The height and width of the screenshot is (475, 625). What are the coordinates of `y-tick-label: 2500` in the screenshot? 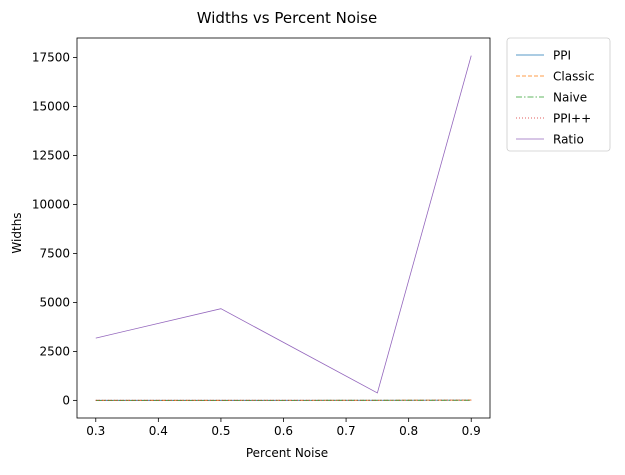 It's located at (54, 351).